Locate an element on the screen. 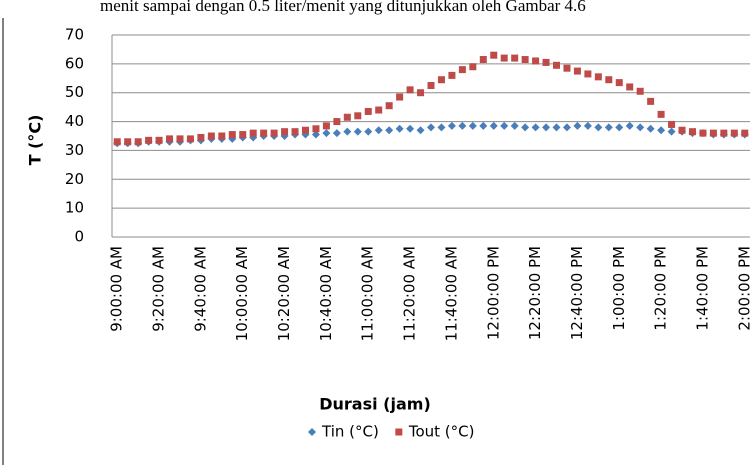 The image size is (750, 465). y-tick-label: 50 is located at coordinates (74, 92).